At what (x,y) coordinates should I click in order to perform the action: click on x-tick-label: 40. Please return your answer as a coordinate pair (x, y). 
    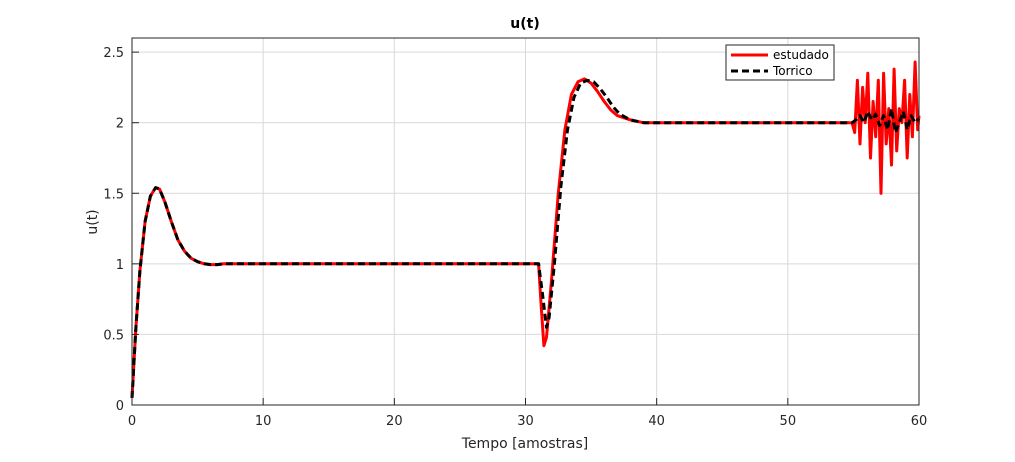
    Looking at the image, I should click on (656, 421).